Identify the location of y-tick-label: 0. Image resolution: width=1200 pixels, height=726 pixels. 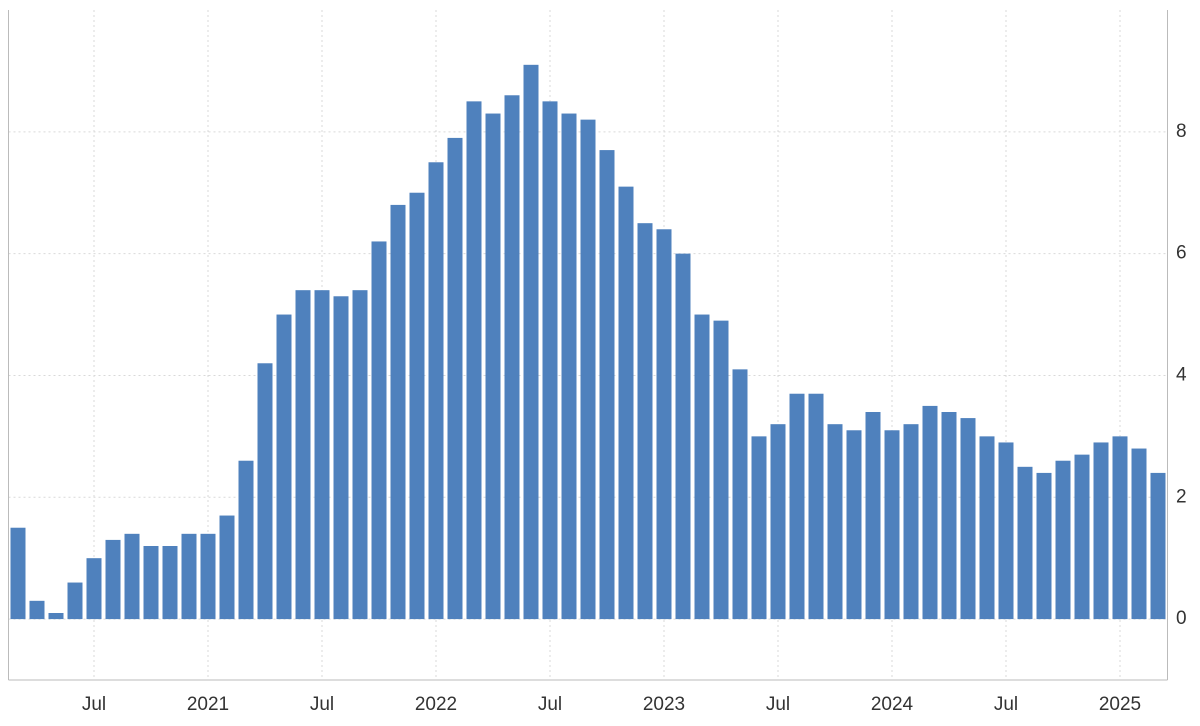
(1181, 618).